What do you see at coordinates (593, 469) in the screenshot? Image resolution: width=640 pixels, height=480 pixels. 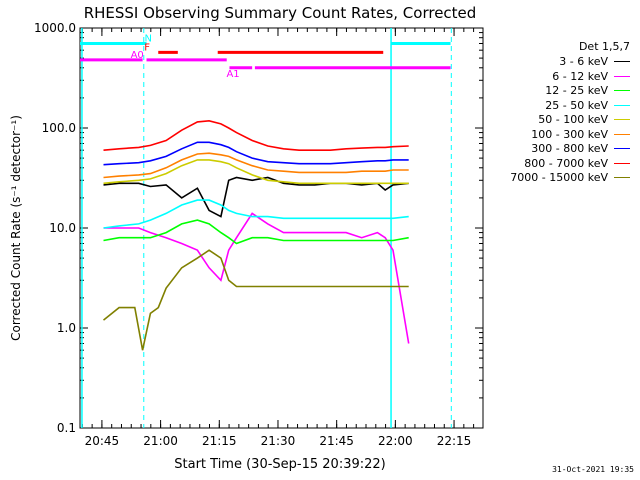 I see `footer-timestamp: 31-Oct-2021 19:35` at bounding box center [593, 469].